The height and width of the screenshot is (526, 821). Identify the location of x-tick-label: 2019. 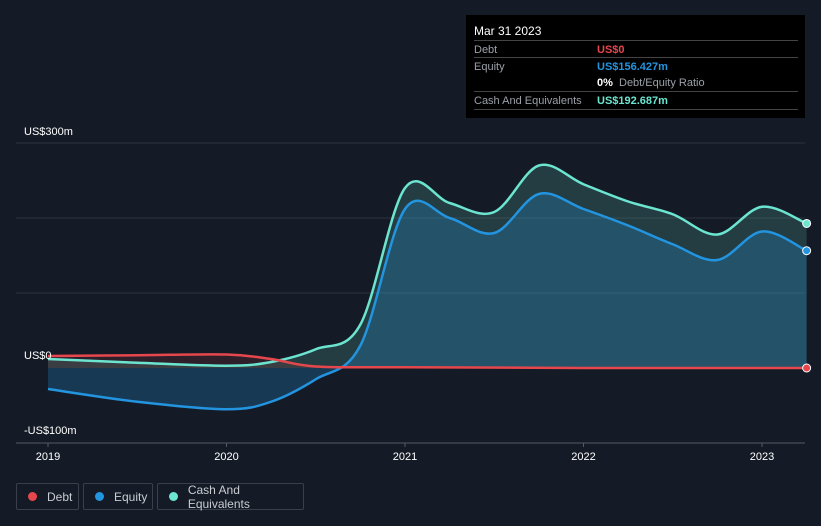
(48, 457).